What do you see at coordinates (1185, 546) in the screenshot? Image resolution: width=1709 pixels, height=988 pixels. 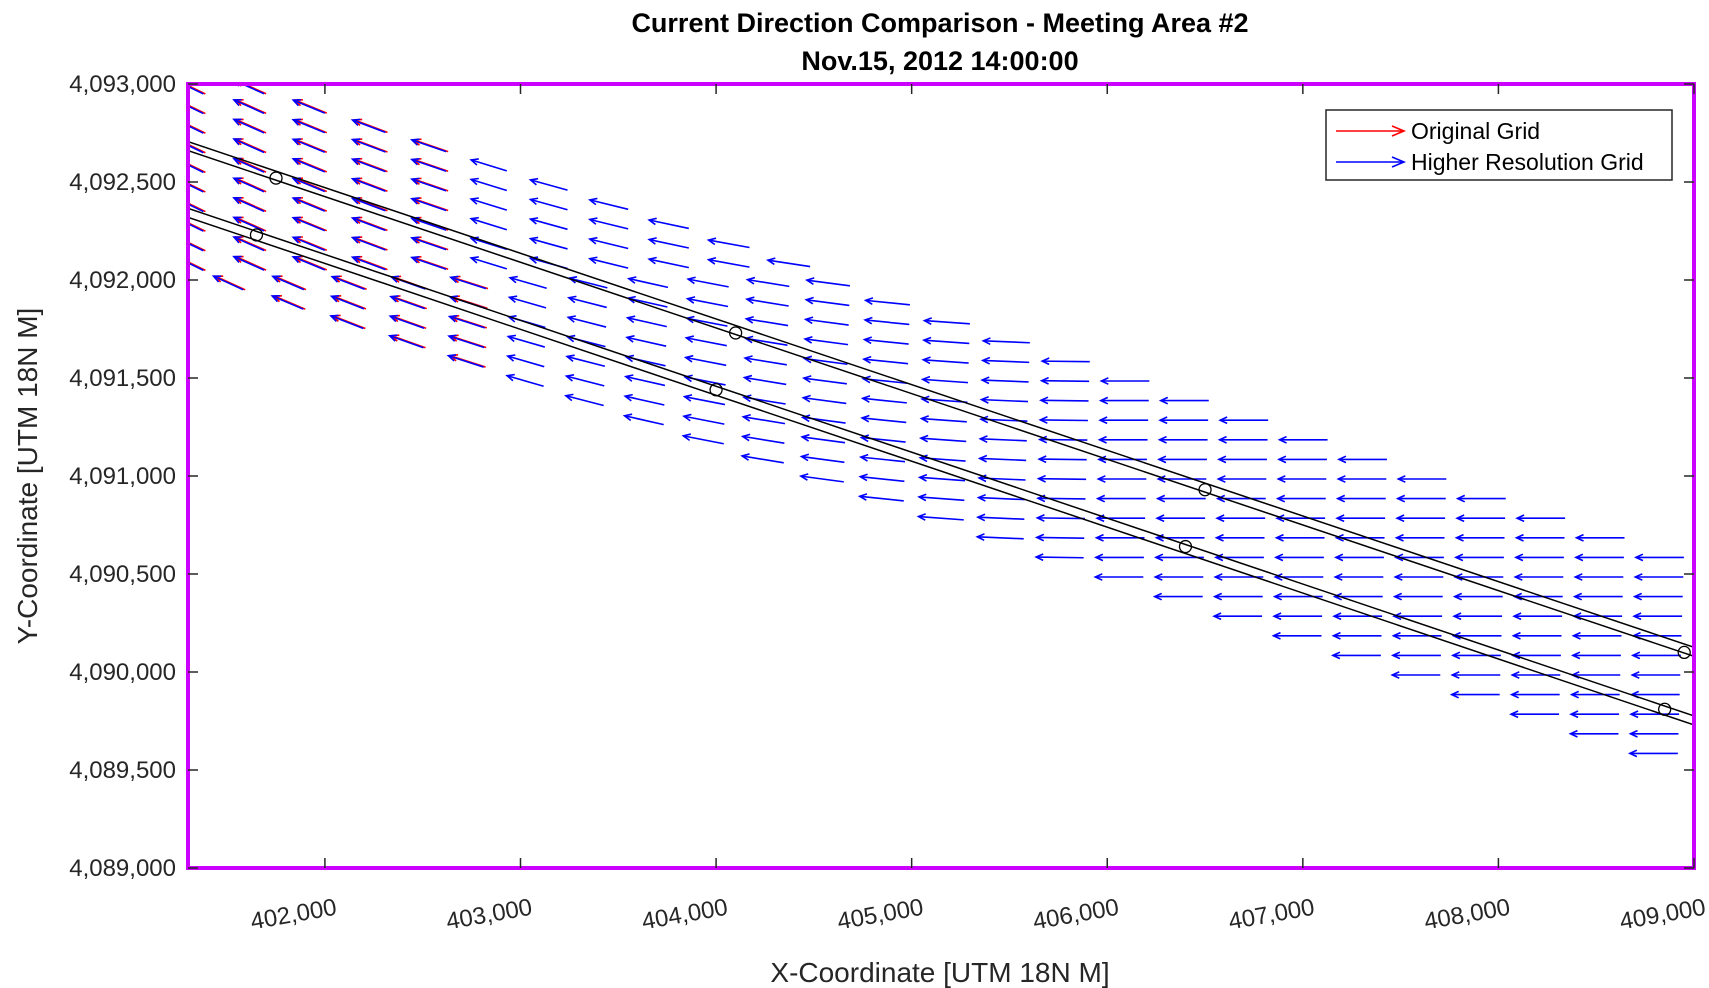 I see `channel-marker` at bounding box center [1185, 546].